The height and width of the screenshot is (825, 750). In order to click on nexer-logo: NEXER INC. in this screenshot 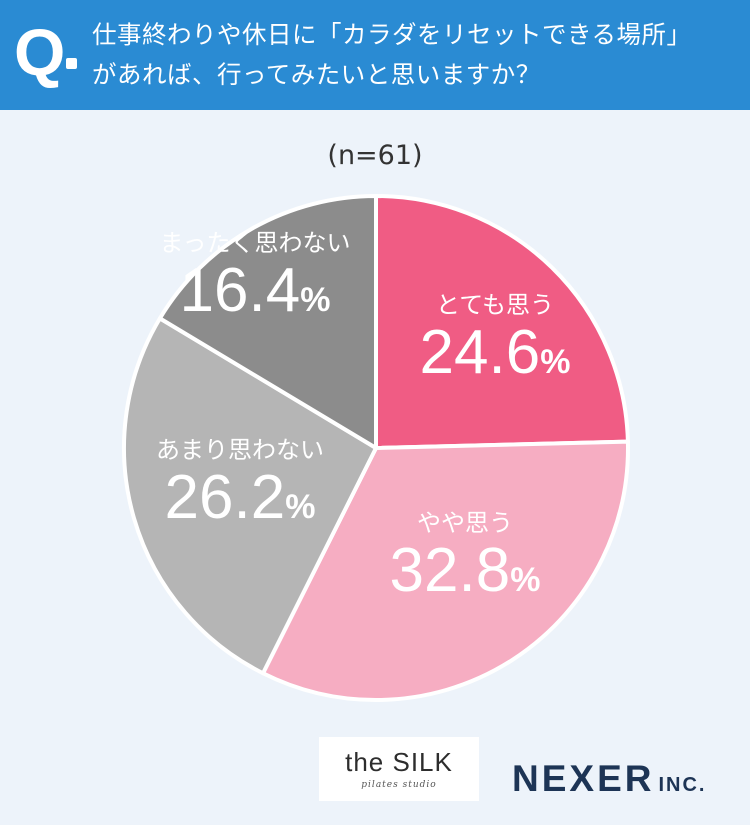, I will do `click(609, 779)`.